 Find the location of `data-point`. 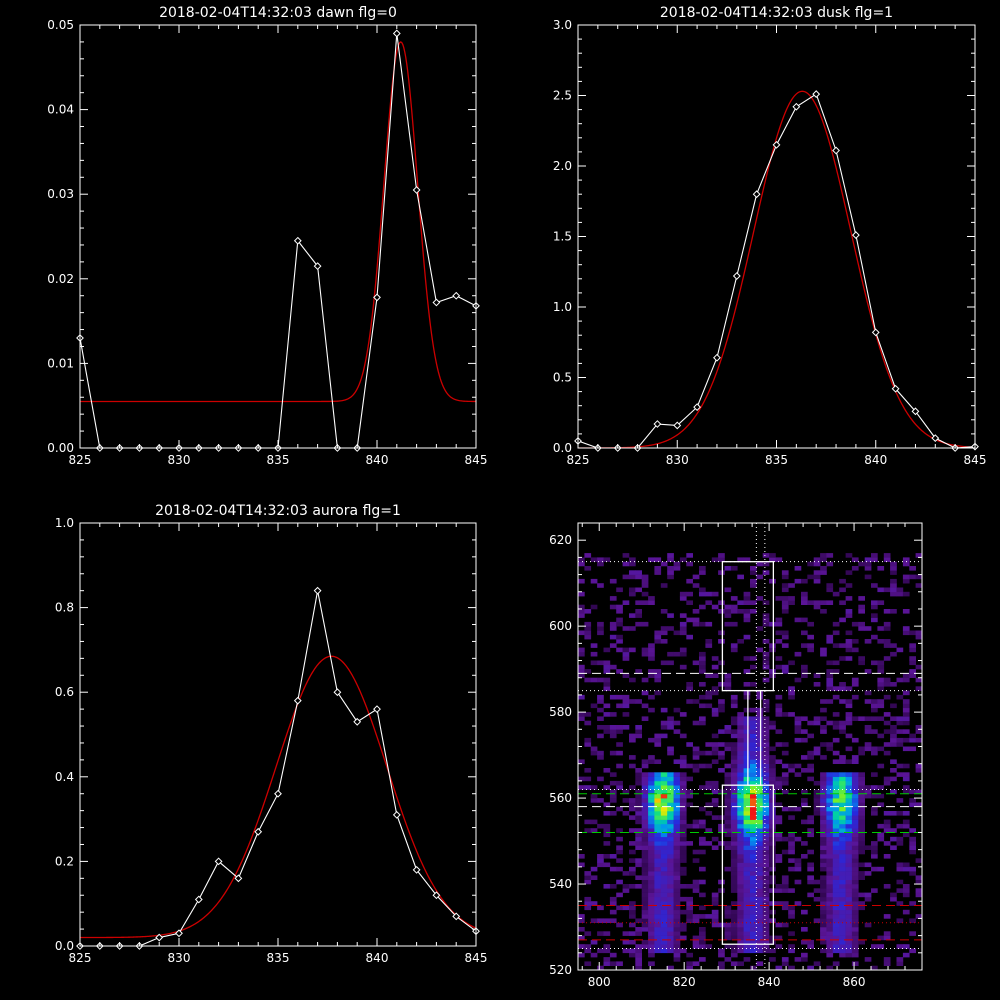

data-point is located at coordinates (317, 590).